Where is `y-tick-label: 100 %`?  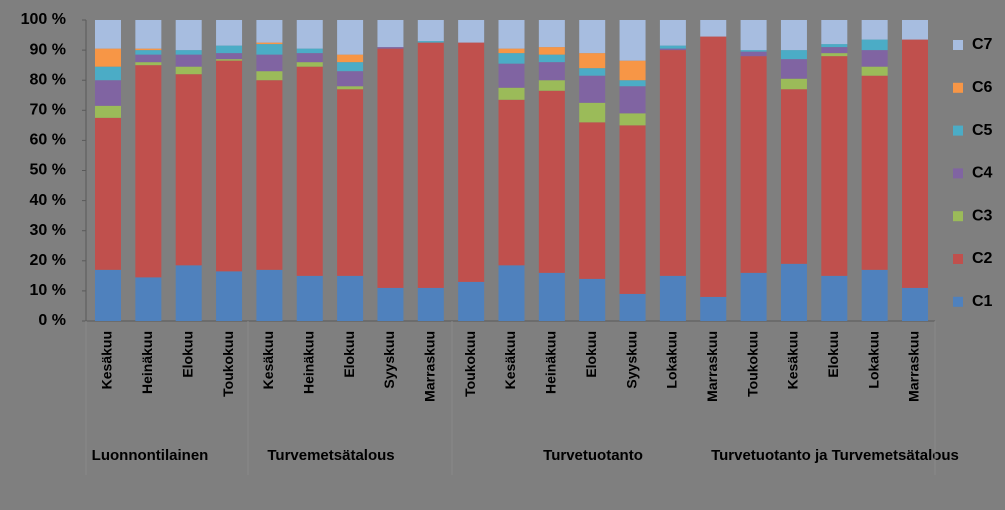
y-tick-label: 100 % is located at coordinates (43, 19).